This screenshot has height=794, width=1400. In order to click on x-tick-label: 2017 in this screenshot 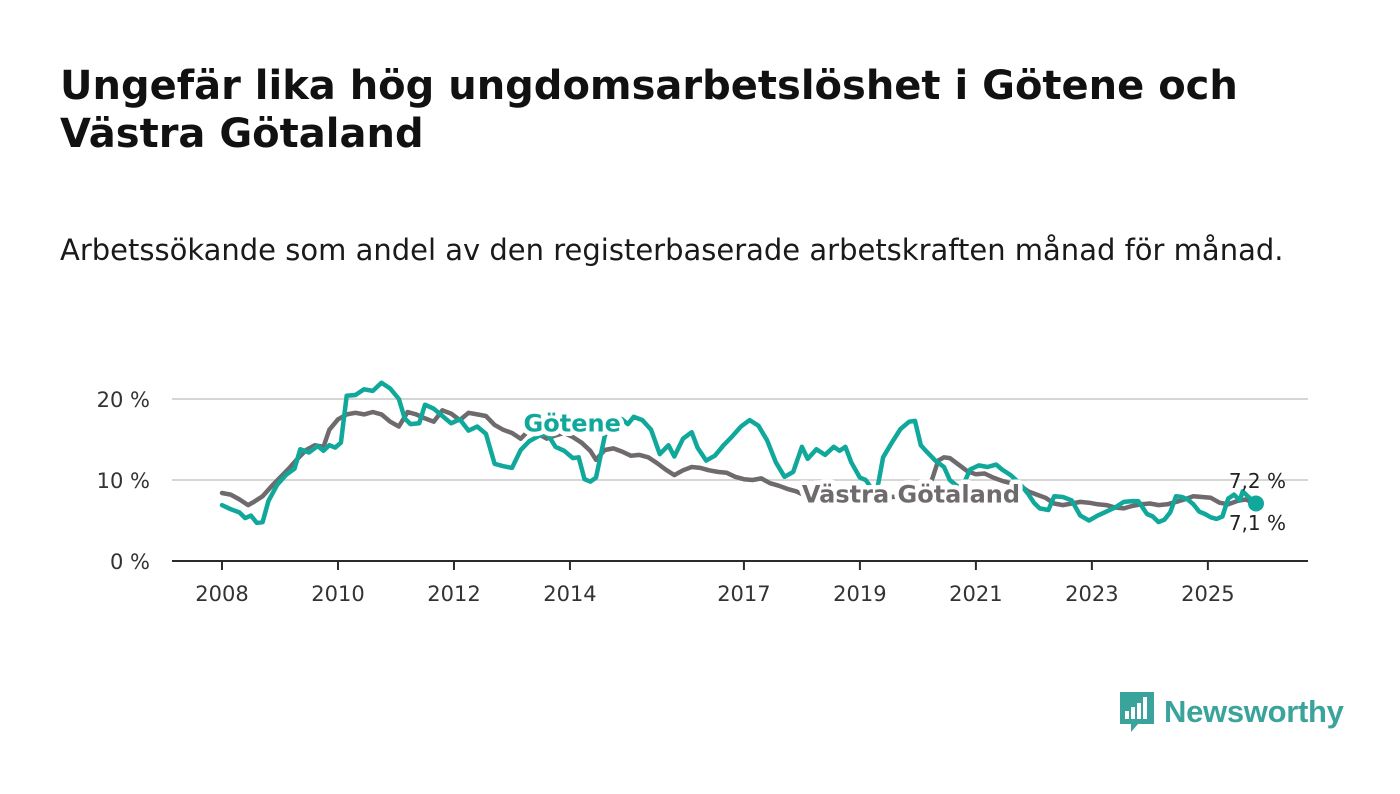, I will do `click(743, 594)`.